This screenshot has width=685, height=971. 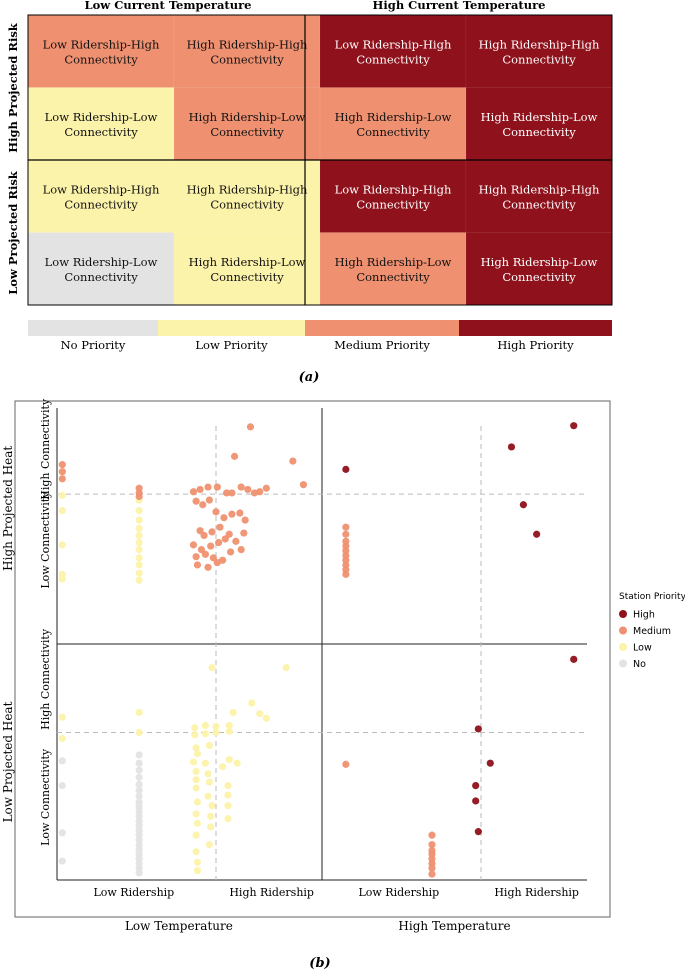 What do you see at coordinates (382, 328) in the screenshot?
I see `legend-swatch-medium` at bounding box center [382, 328].